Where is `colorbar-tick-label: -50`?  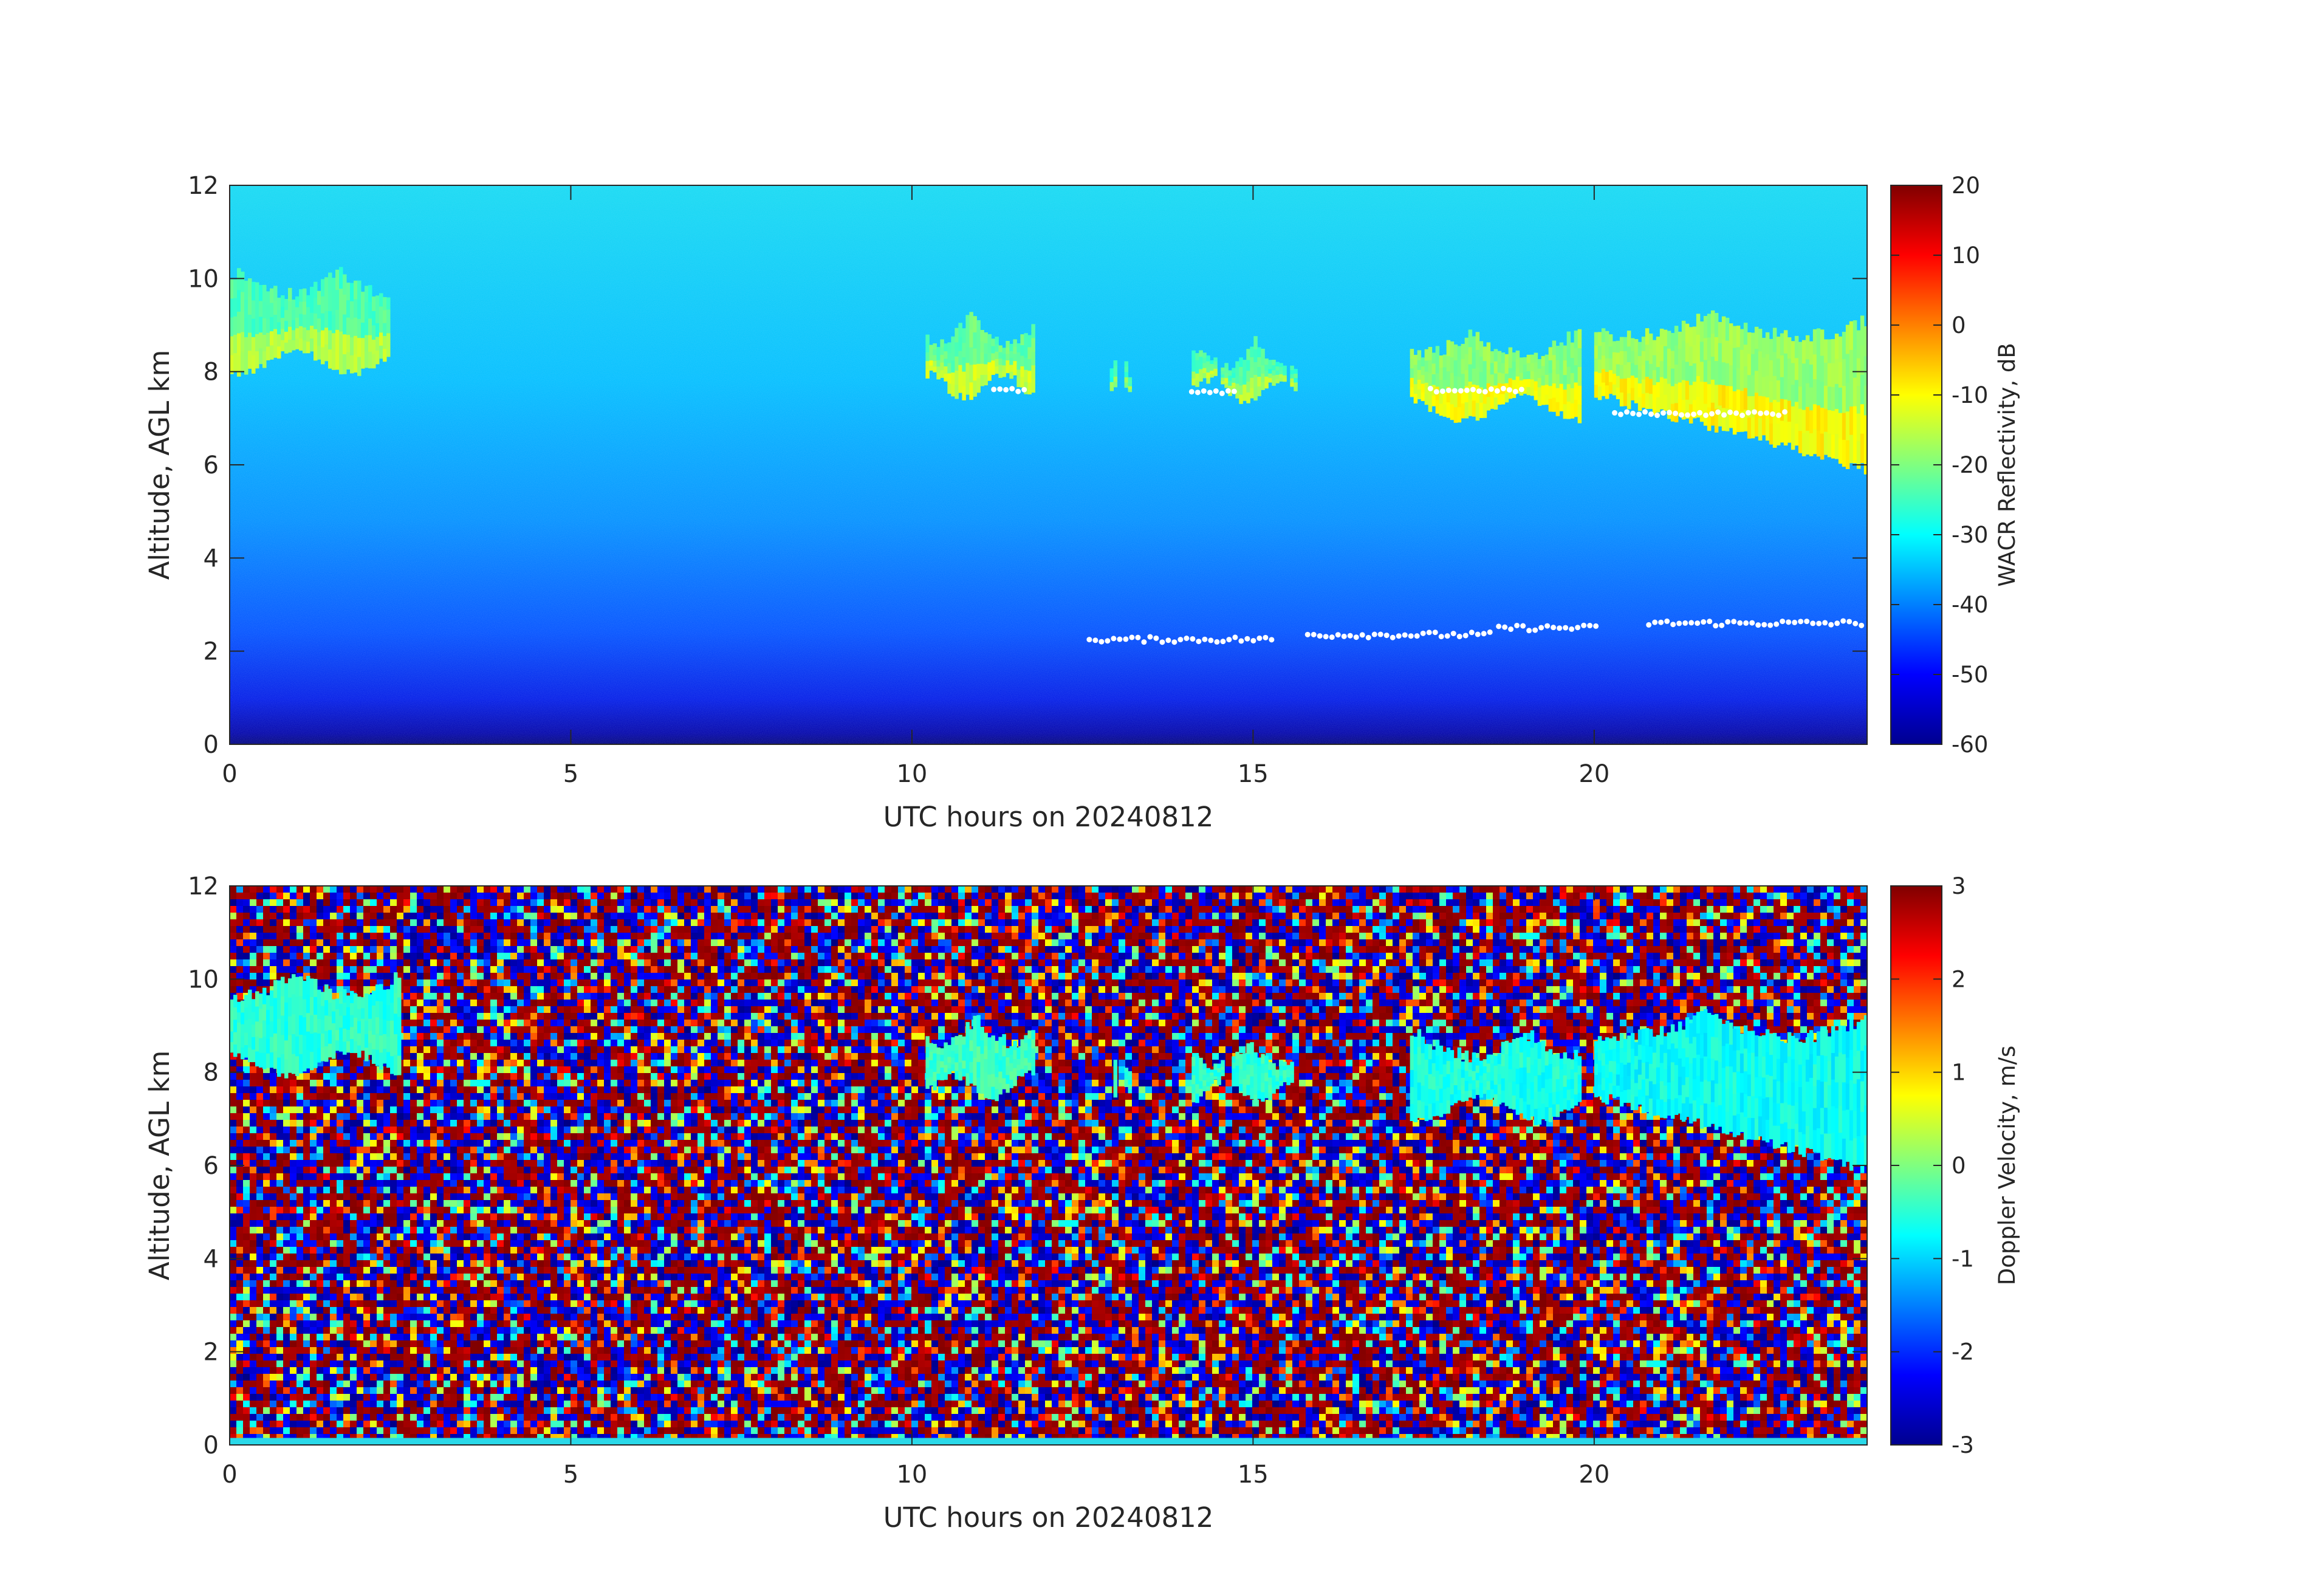
colorbar-tick-label: -50 is located at coordinates (1970, 675).